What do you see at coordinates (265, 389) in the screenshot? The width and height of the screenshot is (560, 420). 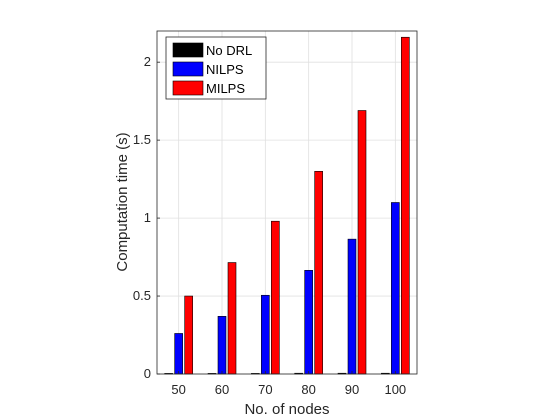 I see `x-tick-label: 70` at bounding box center [265, 389].